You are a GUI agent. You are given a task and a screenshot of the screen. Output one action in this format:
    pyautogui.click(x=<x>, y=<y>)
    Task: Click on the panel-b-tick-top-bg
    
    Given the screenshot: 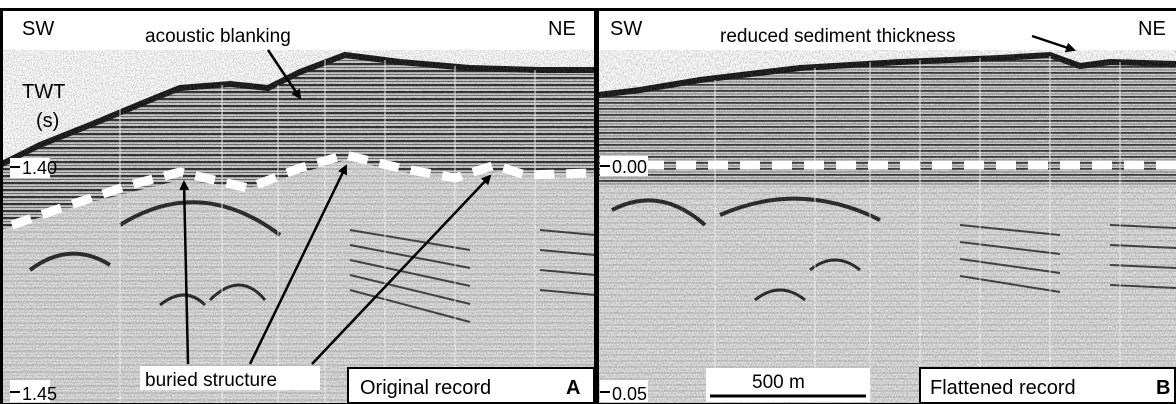 What is the action you would take?
    pyautogui.click(x=624, y=166)
    